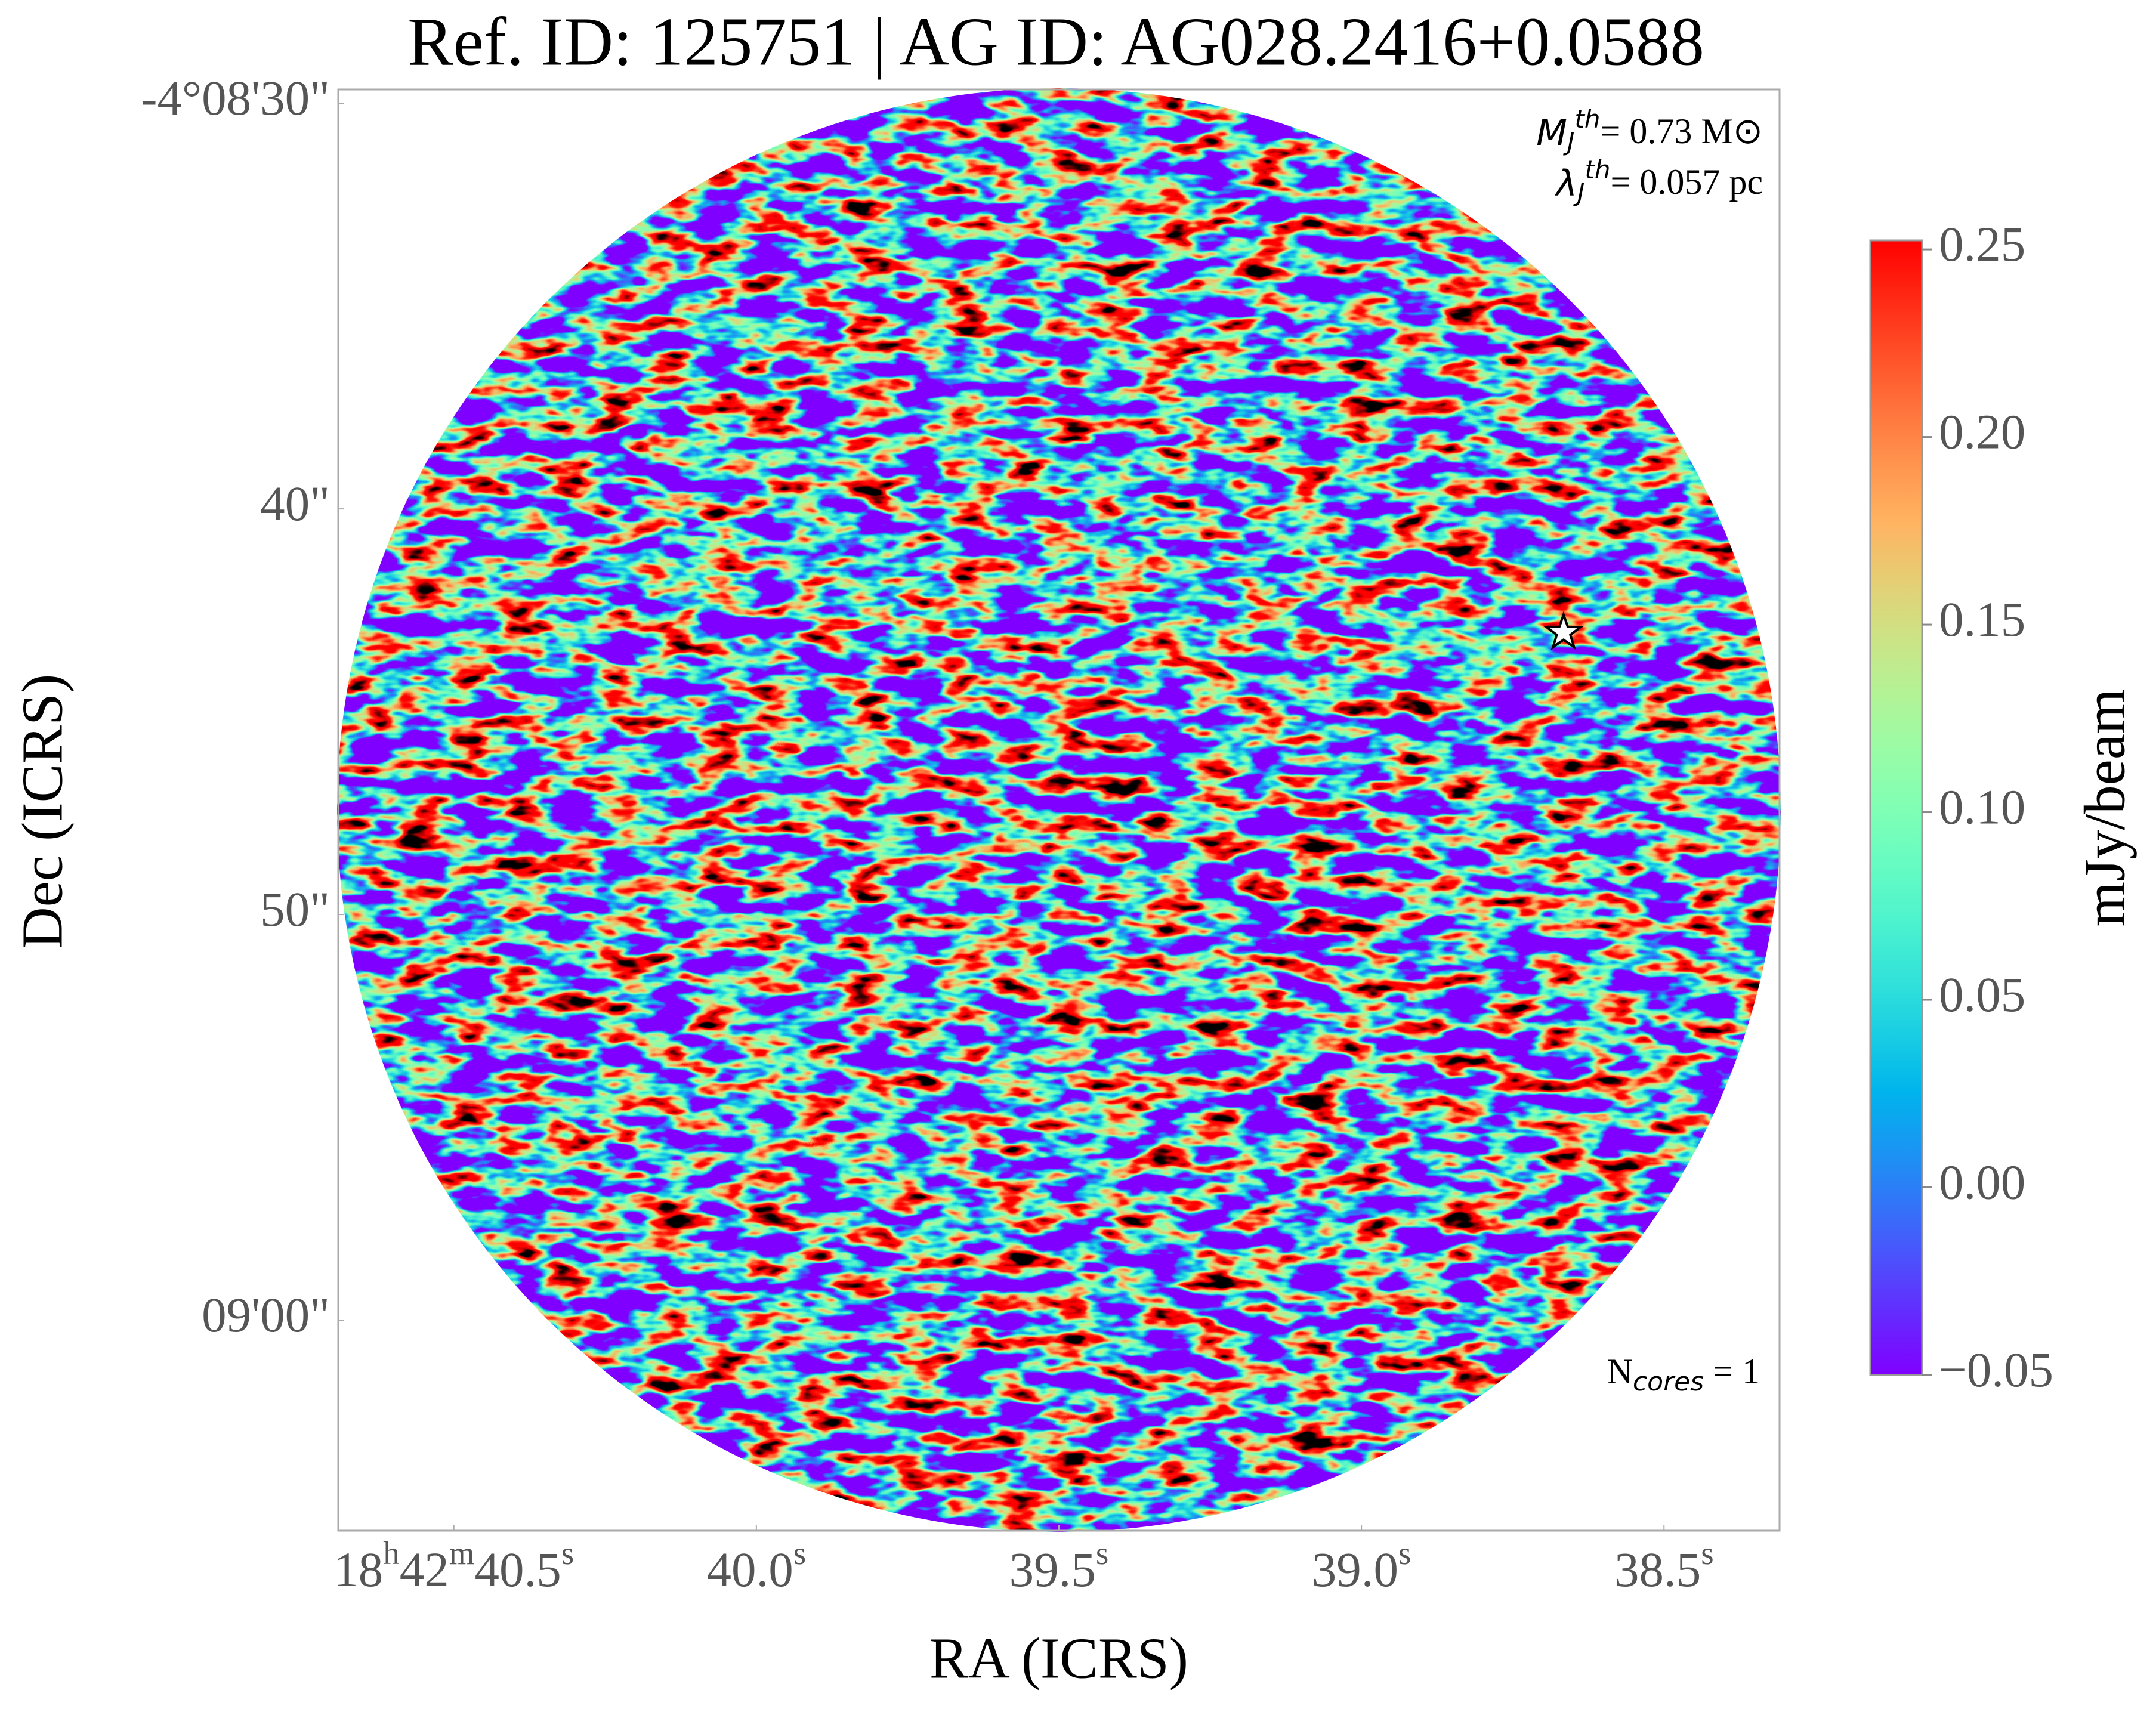 Image resolution: width=2156 pixels, height=1715 pixels. Describe the element at coordinates (1982, 995) in the screenshot. I see `colorbar-tick-label: 0.05` at that location.